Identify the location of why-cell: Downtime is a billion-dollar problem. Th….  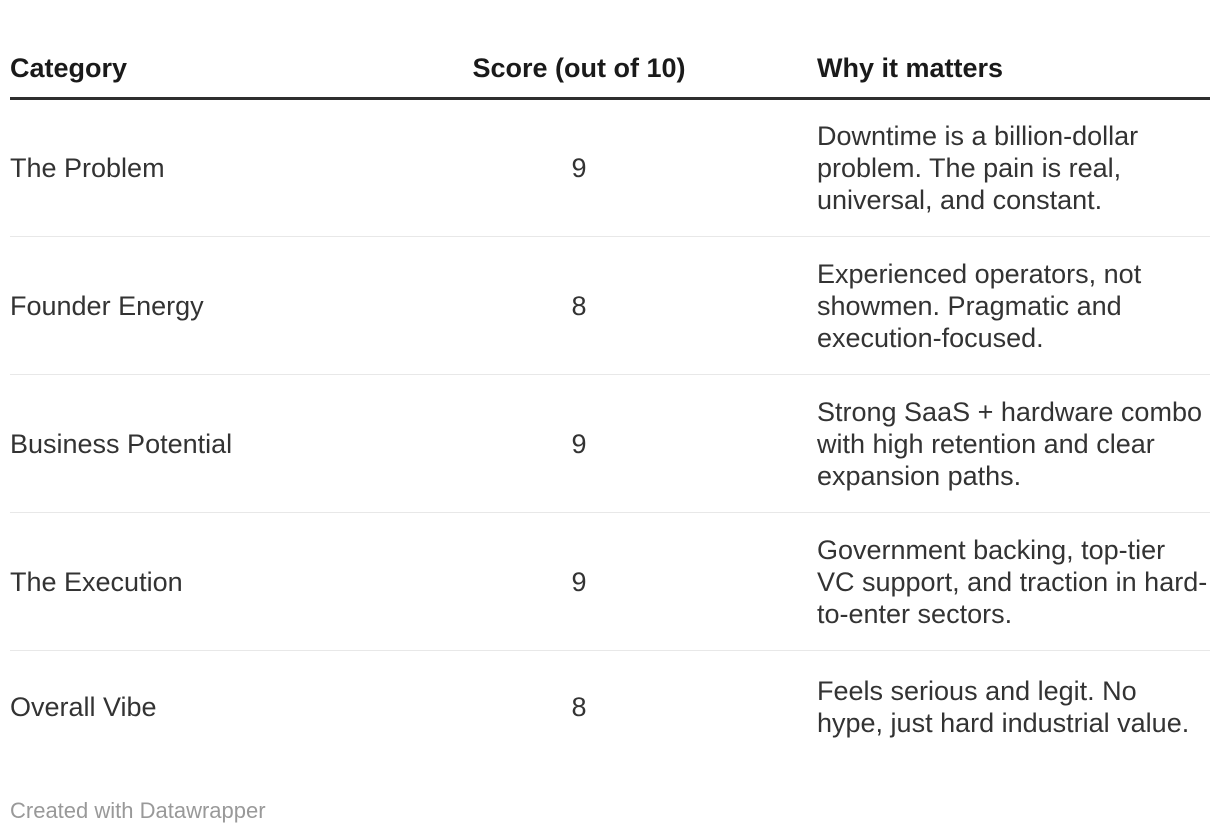
(978, 168).